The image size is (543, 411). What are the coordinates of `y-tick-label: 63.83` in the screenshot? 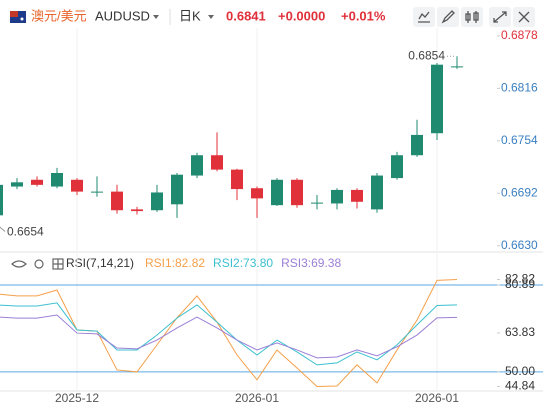 It's located at (520, 332).